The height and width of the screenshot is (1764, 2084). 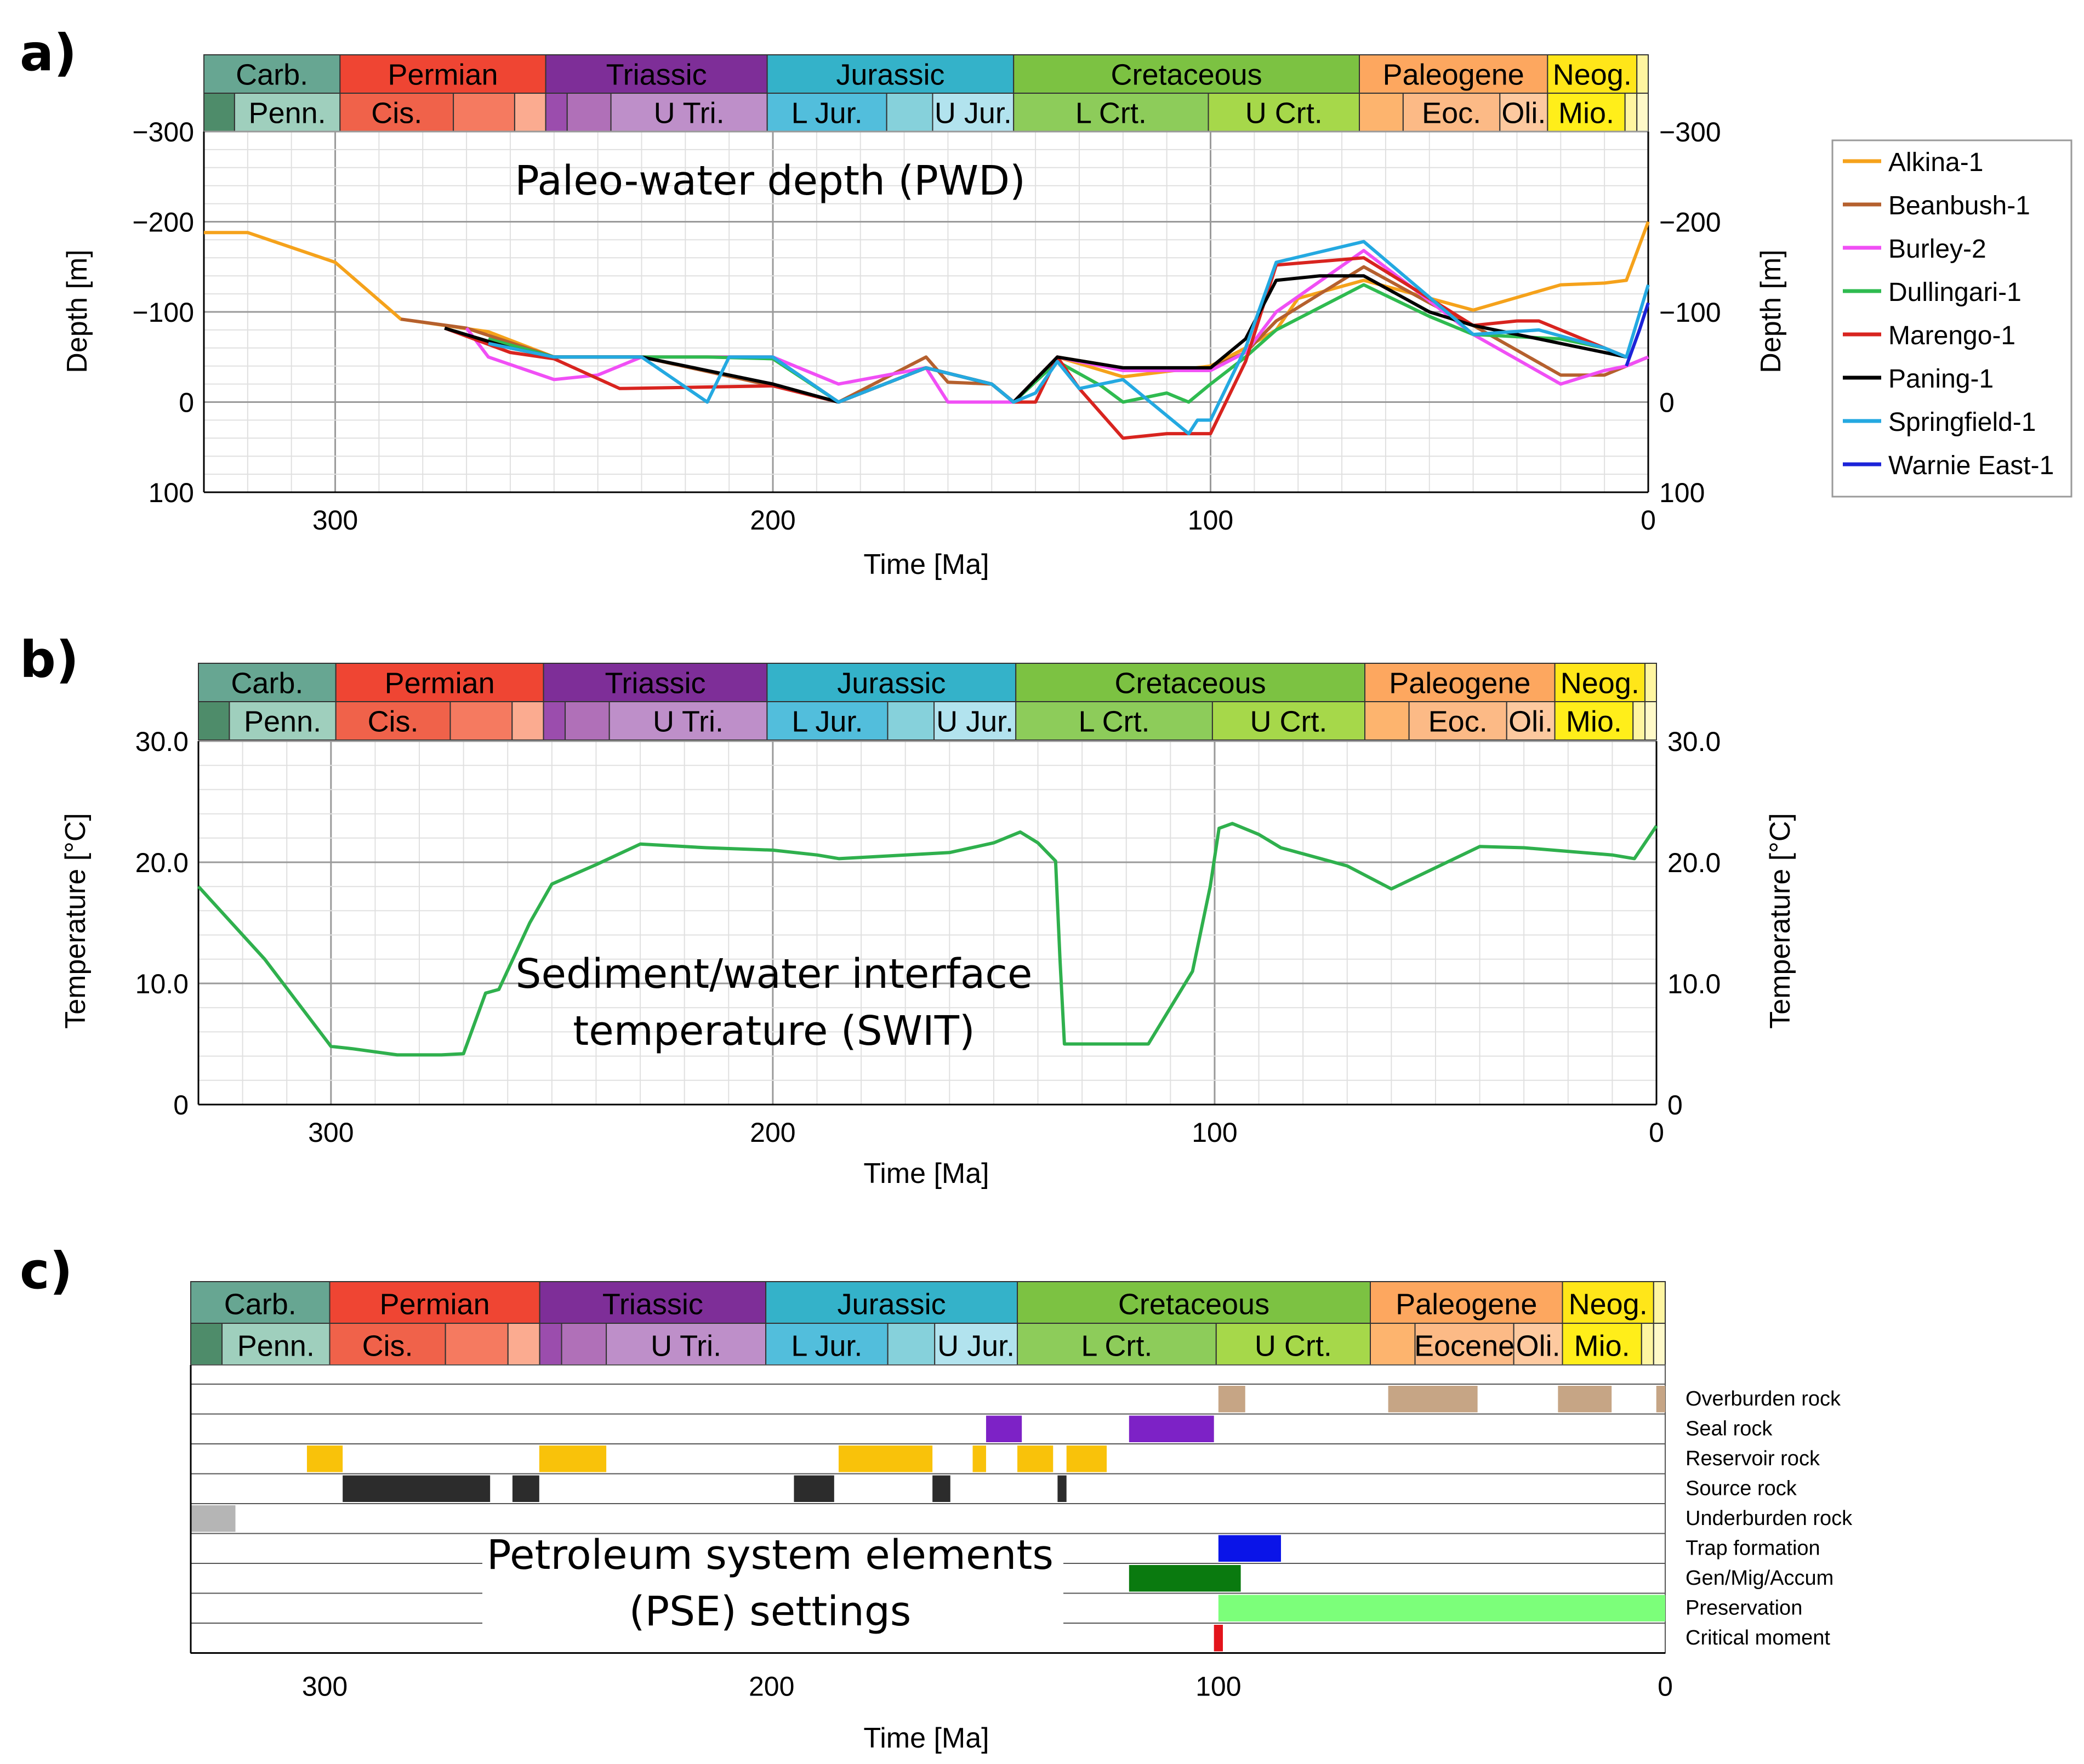 I want to click on pse-top-strip, so click(x=928, y=1374).